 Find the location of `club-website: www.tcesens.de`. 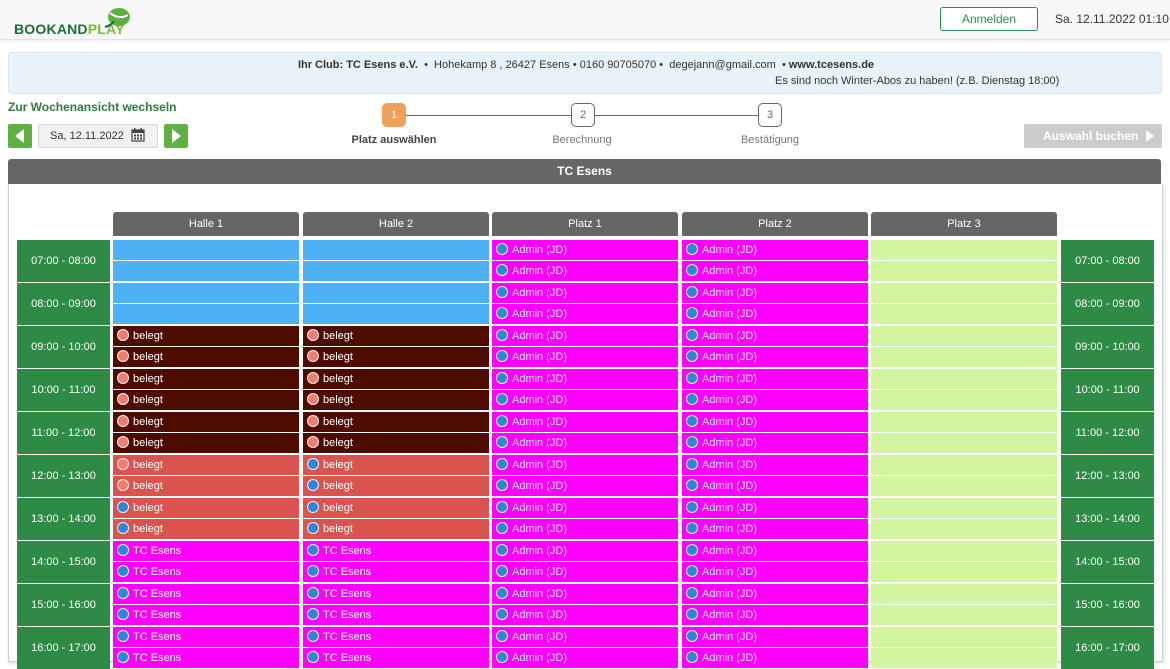

club-website: www.tcesens.de is located at coordinates (831, 65).